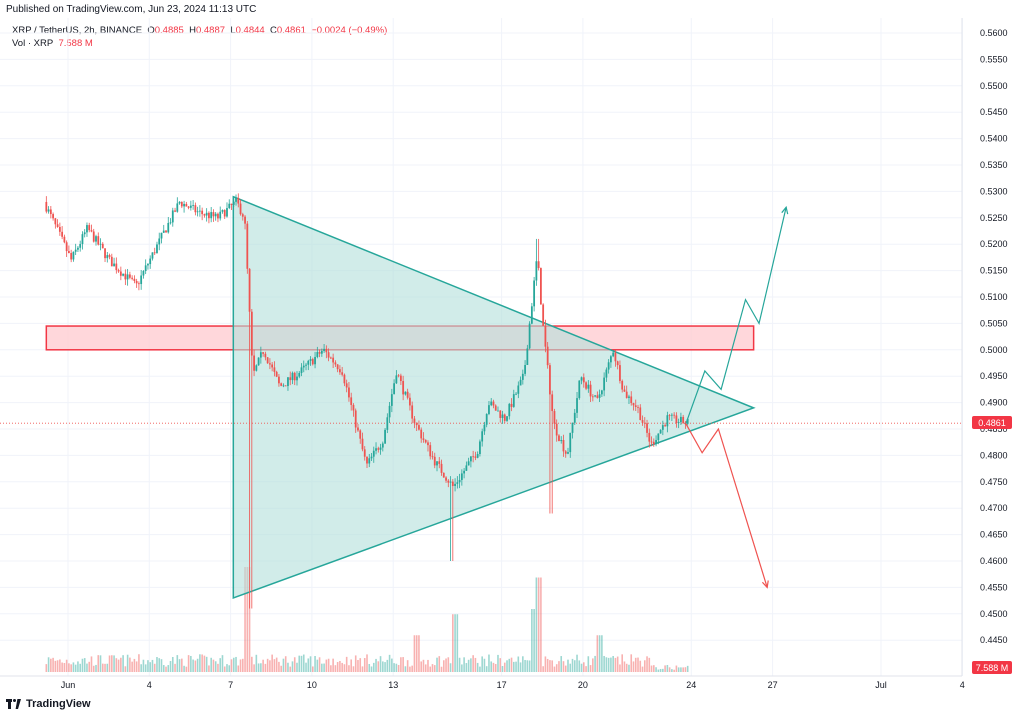  What do you see at coordinates (583, 685) in the screenshot?
I see `time-tick-label: 20` at bounding box center [583, 685].